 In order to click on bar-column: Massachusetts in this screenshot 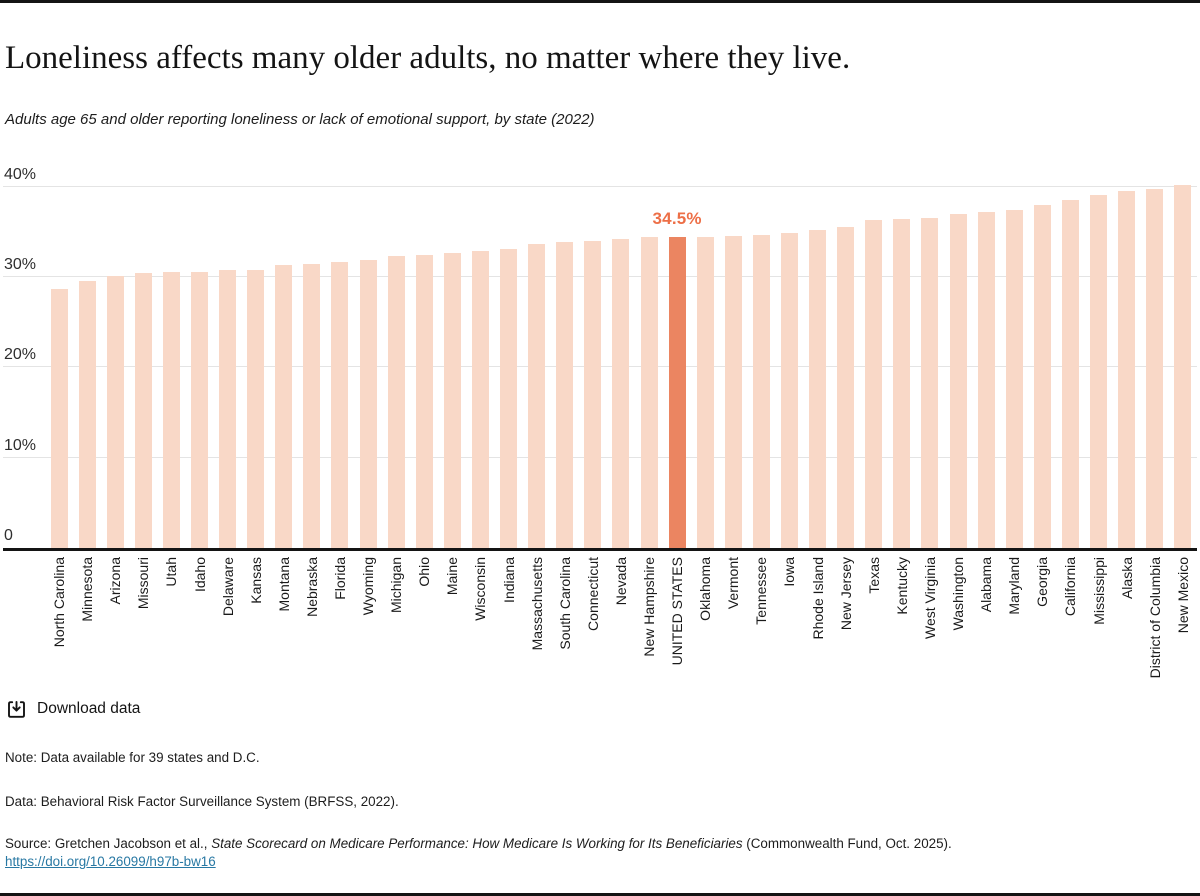, I will do `click(537, 418)`.